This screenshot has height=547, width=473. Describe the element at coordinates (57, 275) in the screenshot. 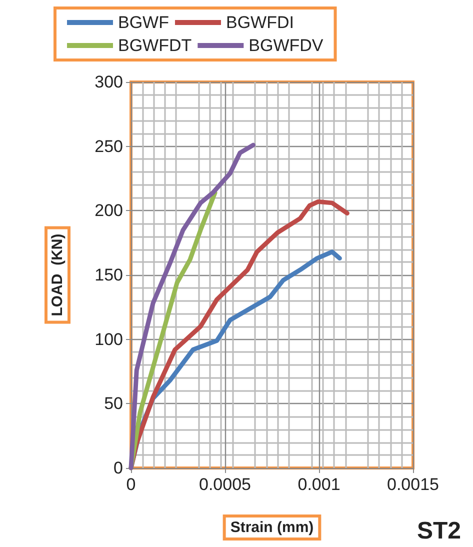

I see `y-axis-title: LOAD (KN)` at that location.